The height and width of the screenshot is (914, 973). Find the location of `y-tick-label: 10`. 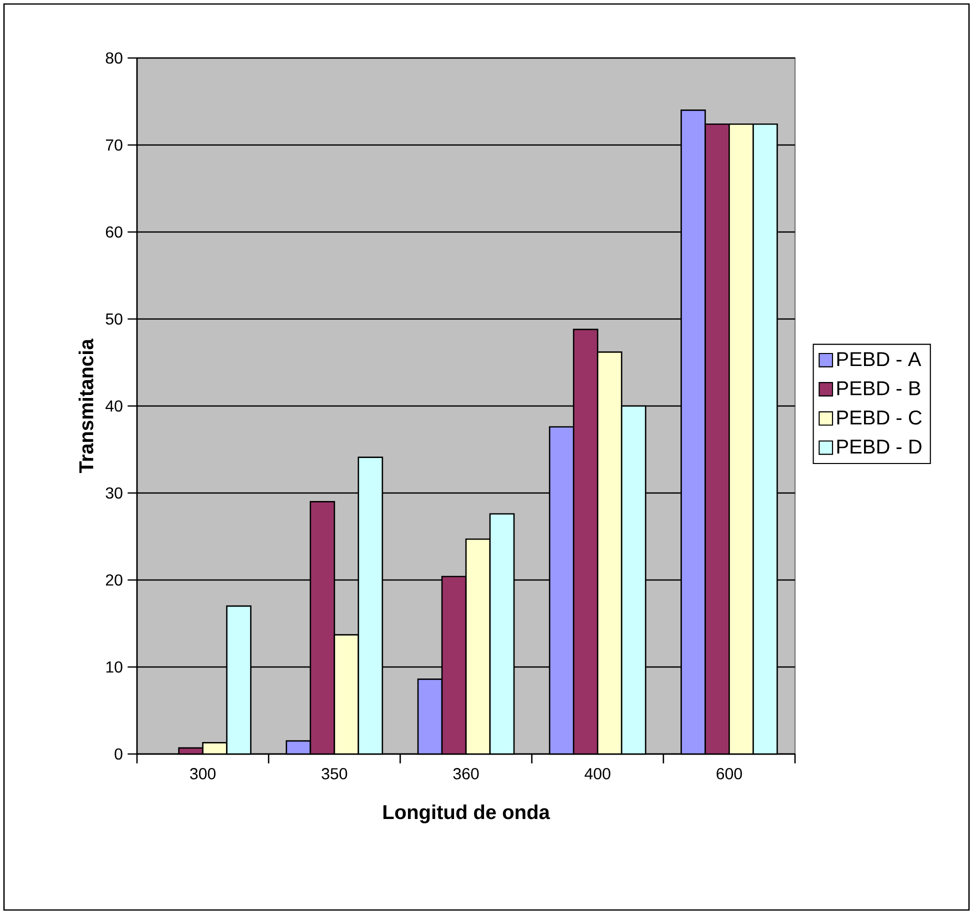

y-tick-label: 10 is located at coordinates (114, 667).